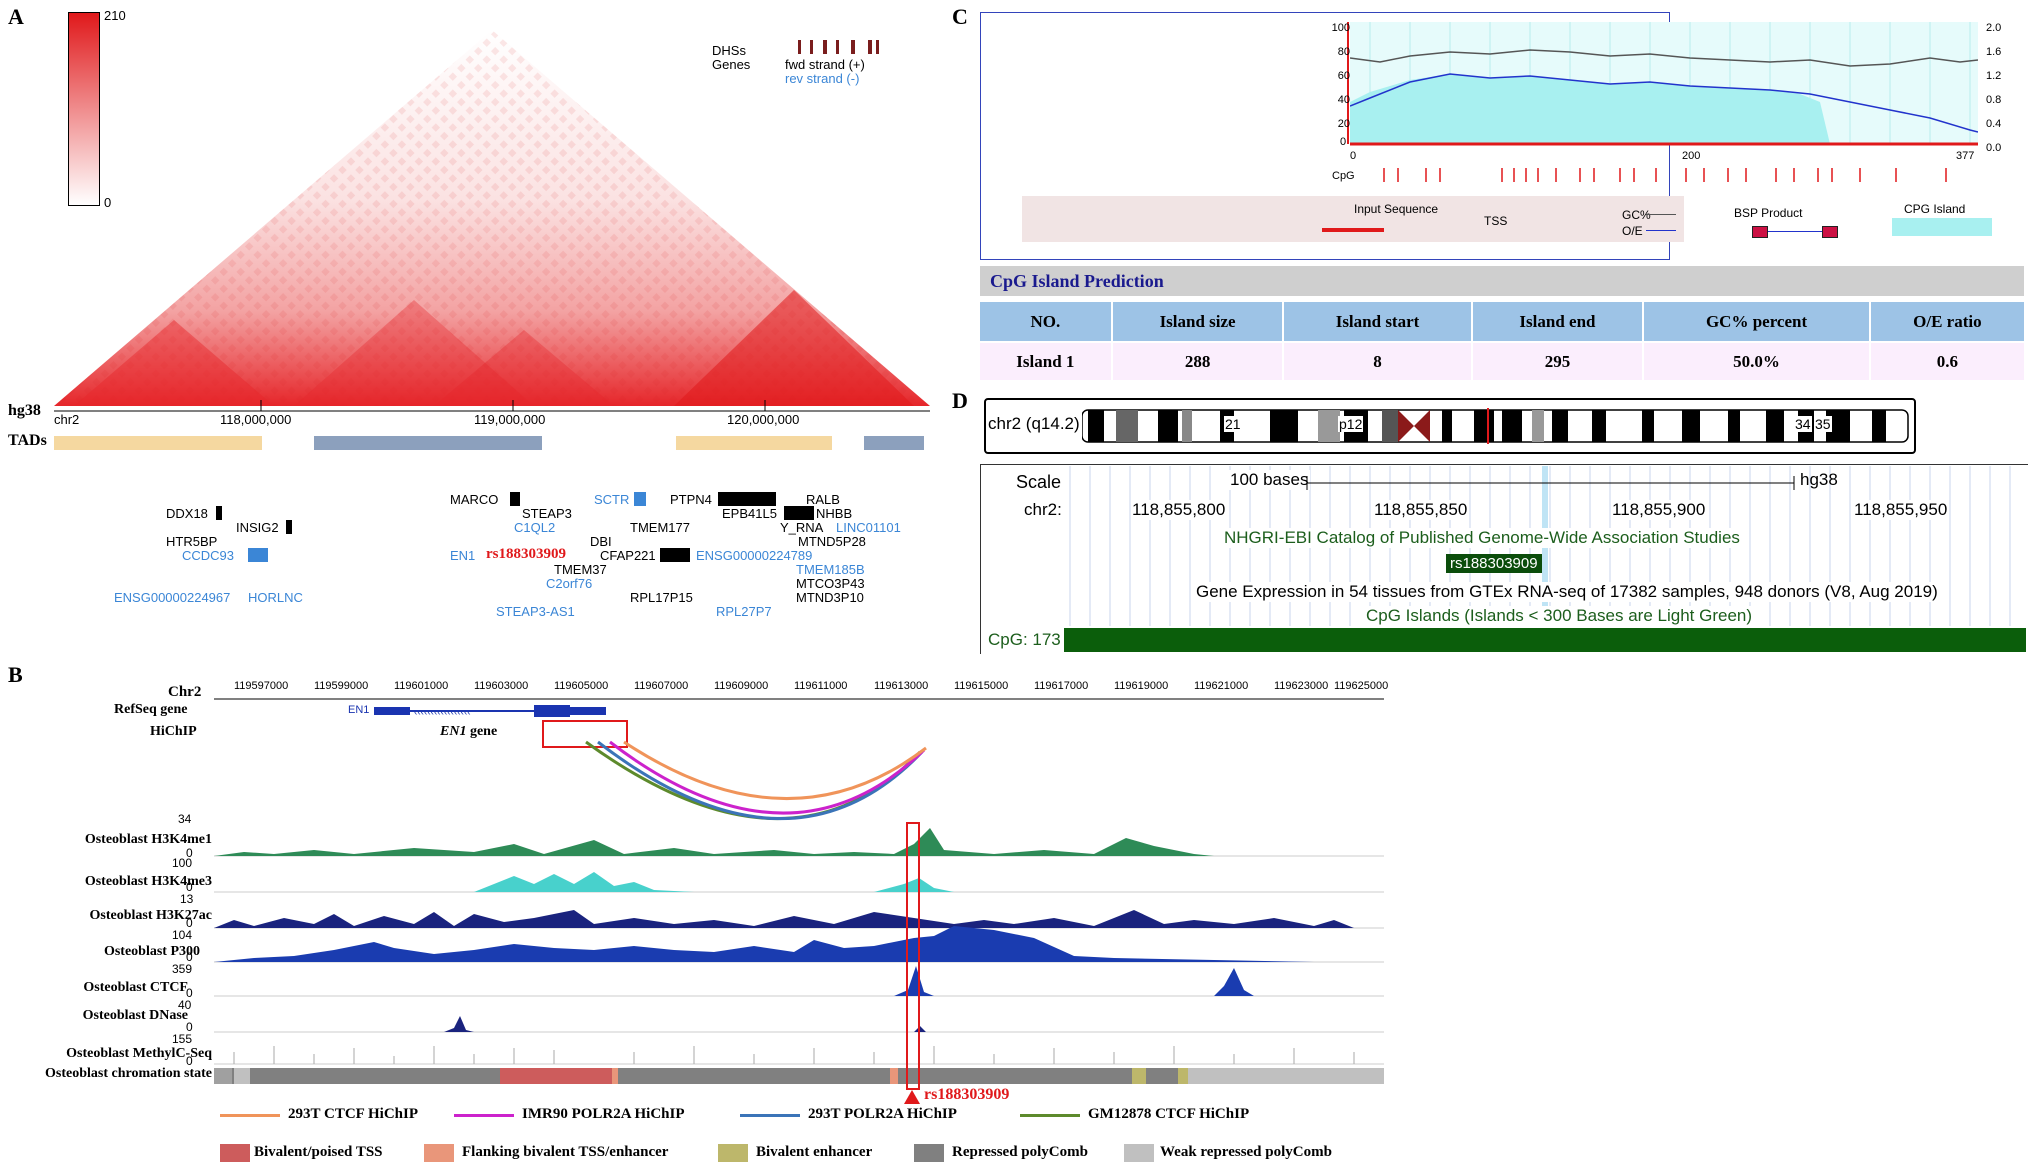  I want to click on snp-label-a: rs188303909, so click(526, 554).